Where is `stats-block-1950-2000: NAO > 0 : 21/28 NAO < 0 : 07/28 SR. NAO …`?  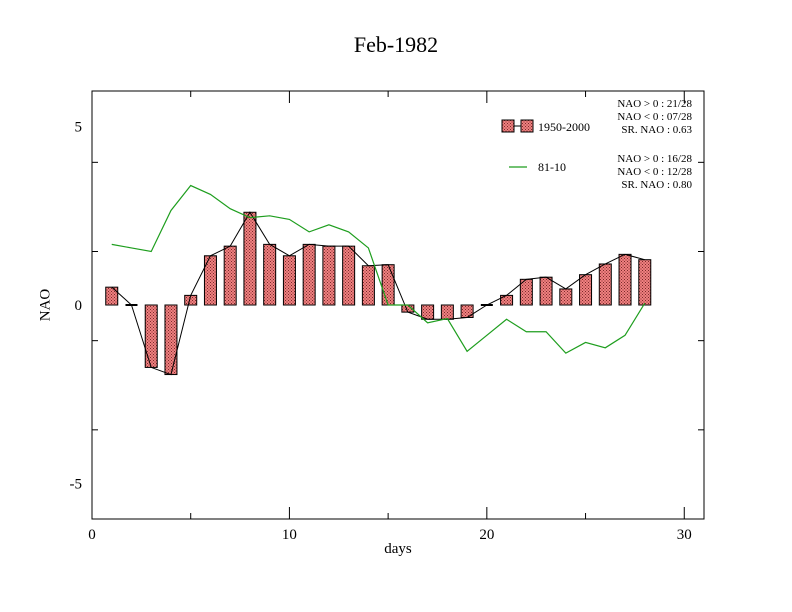 stats-block-1950-2000: NAO > 0 : 21/28 NAO < 0 : 07/28 SR. NAO … is located at coordinates (626, 117).